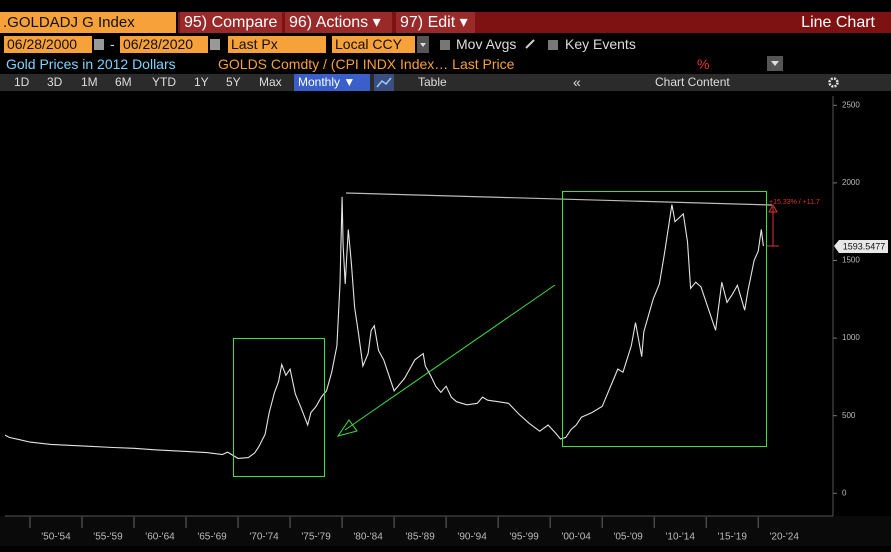  What do you see at coordinates (212, 537) in the screenshot?
I see `x-tick-label: '65-'69` at bounding box center [212, 537].